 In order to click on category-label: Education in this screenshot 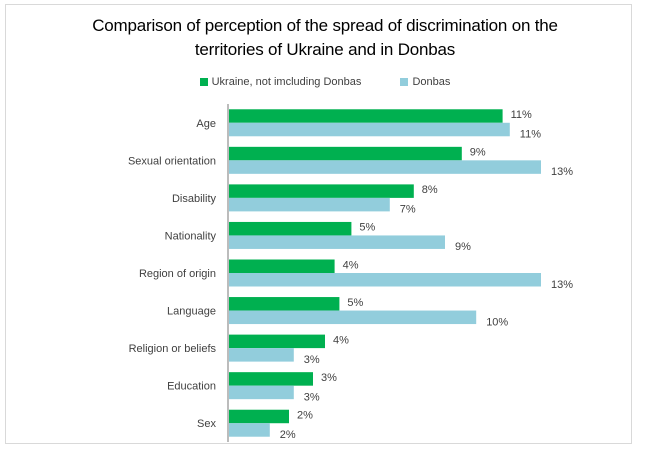, I will do `click(191, 387)`.